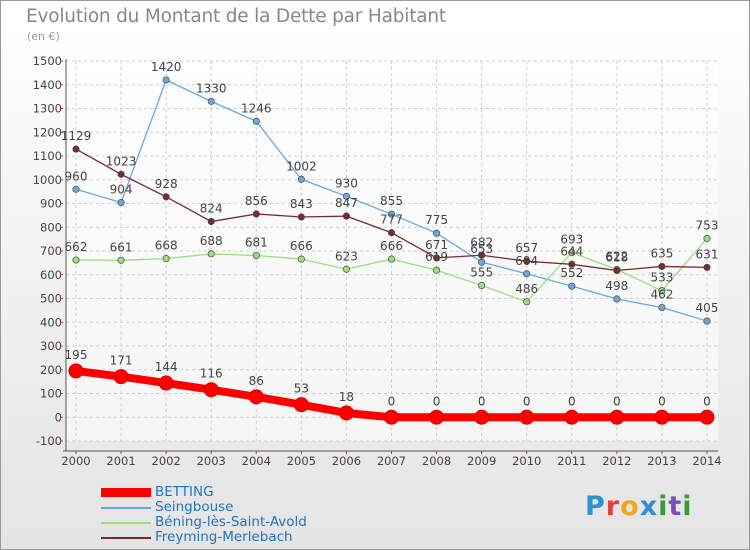  What do you see at coordinates (126, 508) in the screenshot?
I see `legend-swatch-seingbouse` at bounding box center [126, 508].